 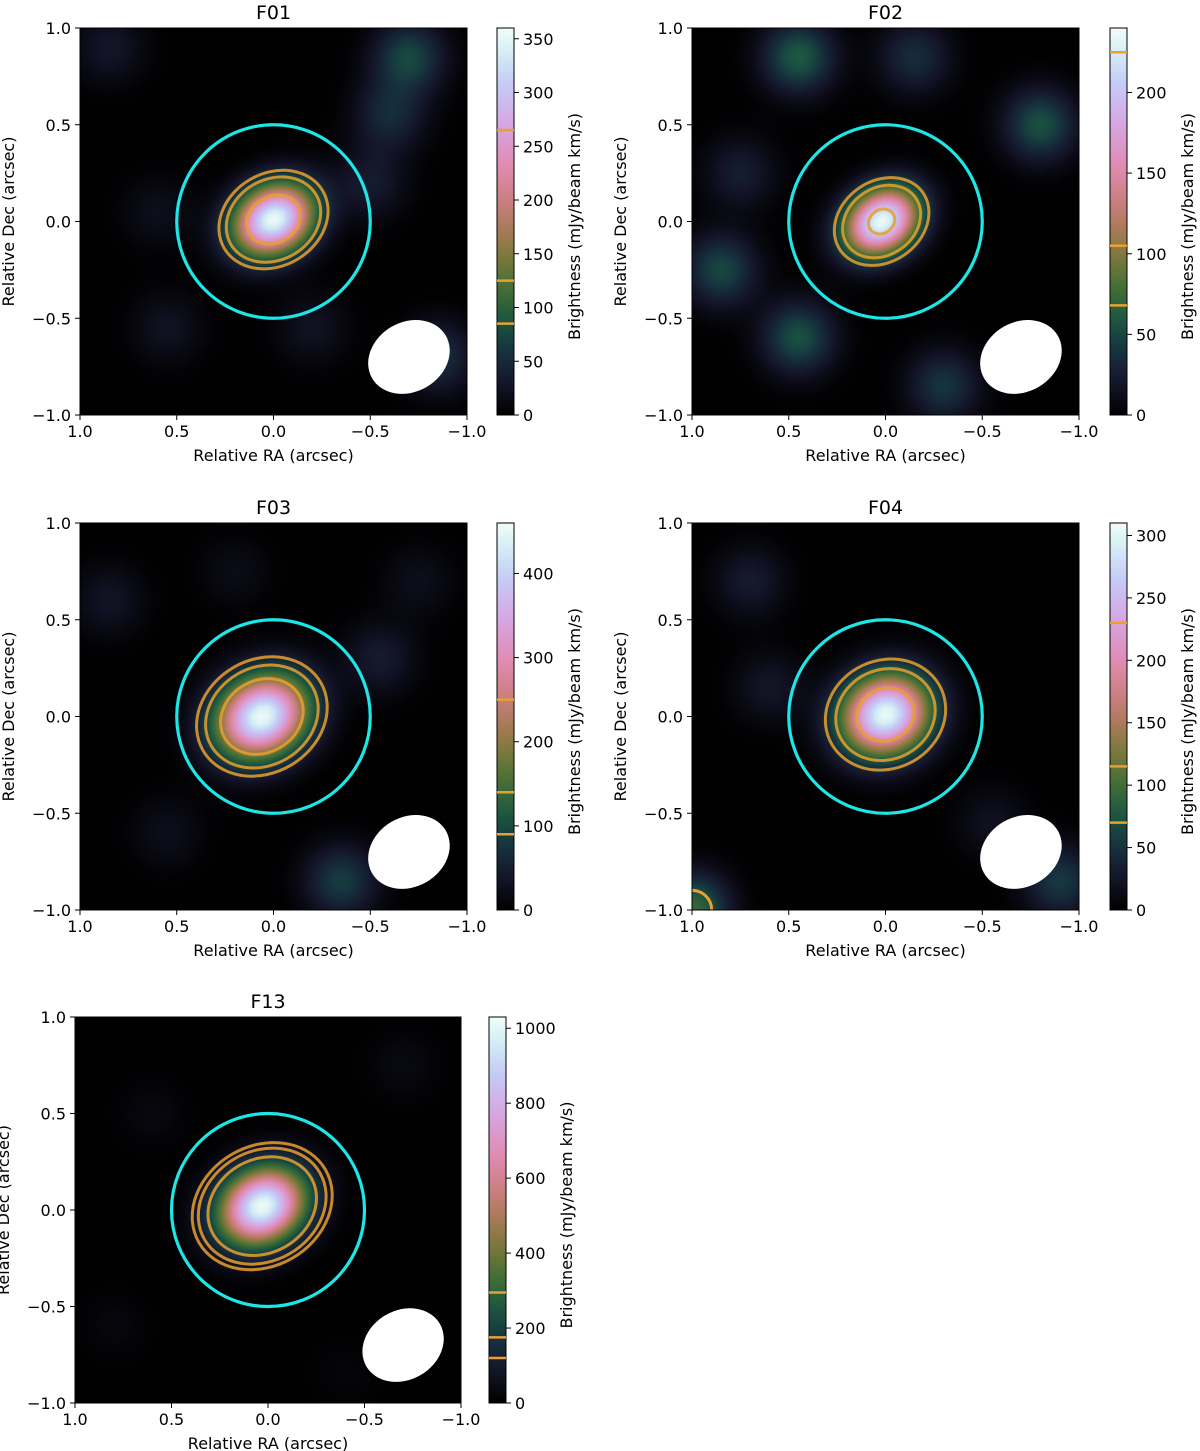 I want to click on panel-title: F03, so click(x=273, y=508).